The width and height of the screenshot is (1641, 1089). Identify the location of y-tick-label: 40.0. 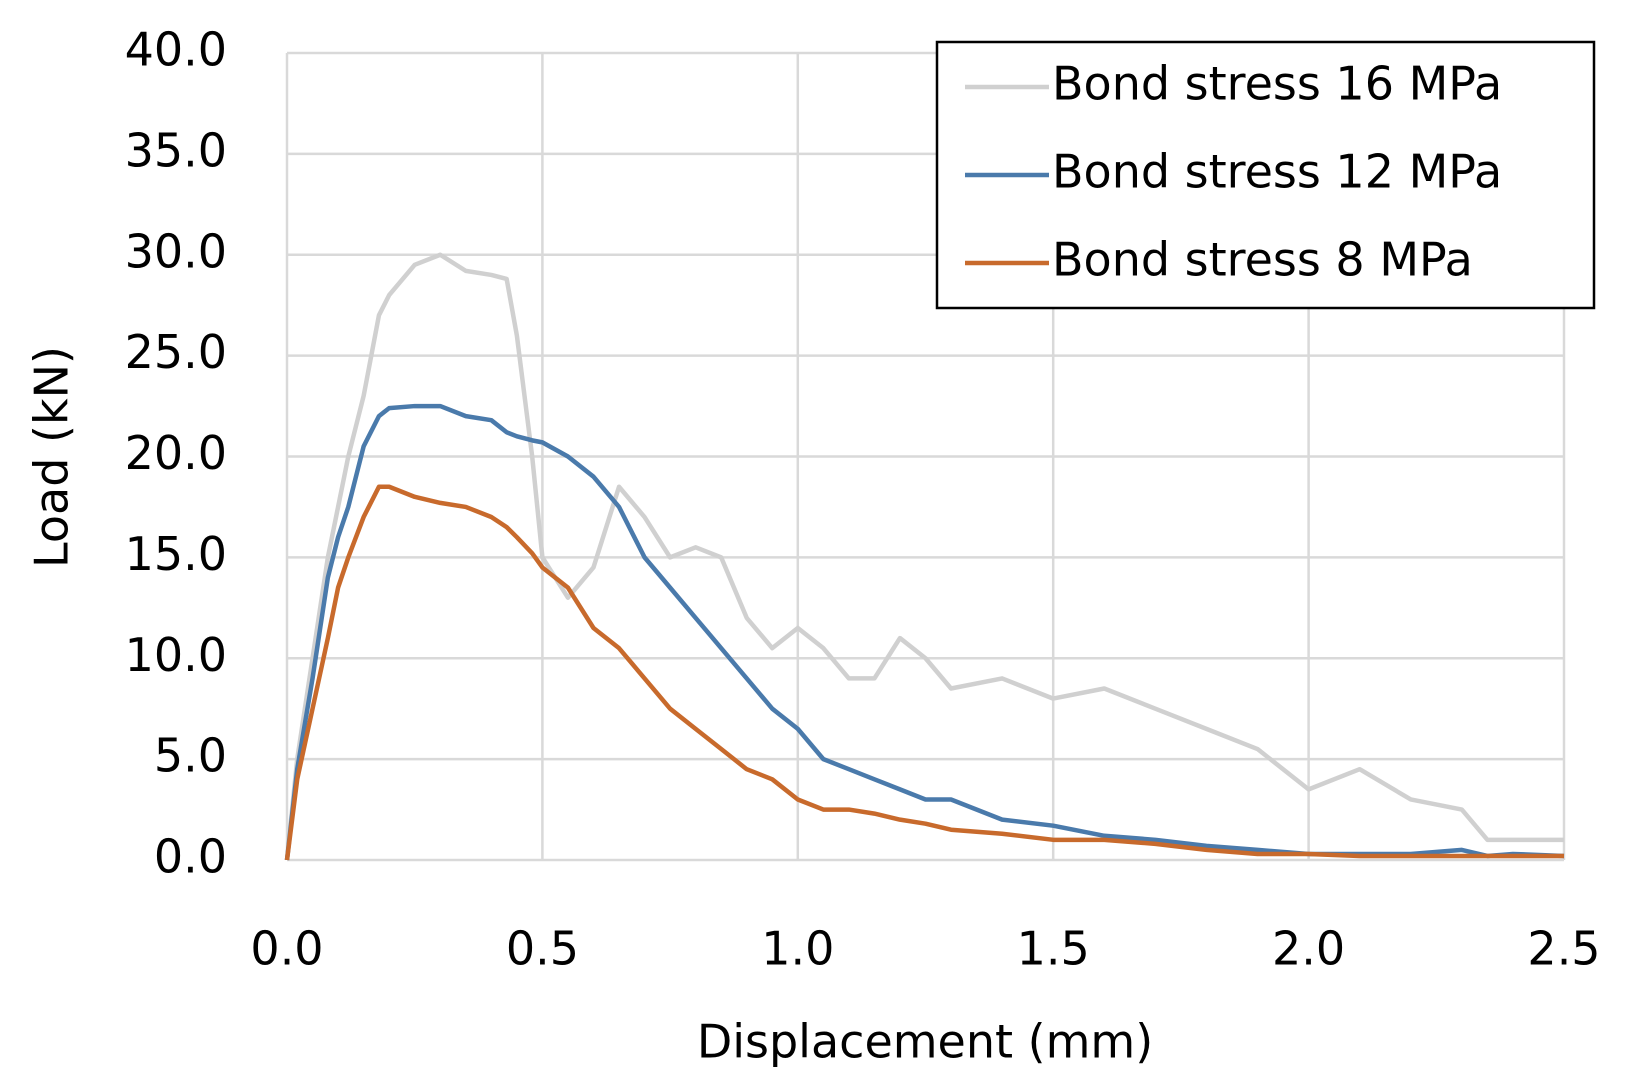
(176, 50).